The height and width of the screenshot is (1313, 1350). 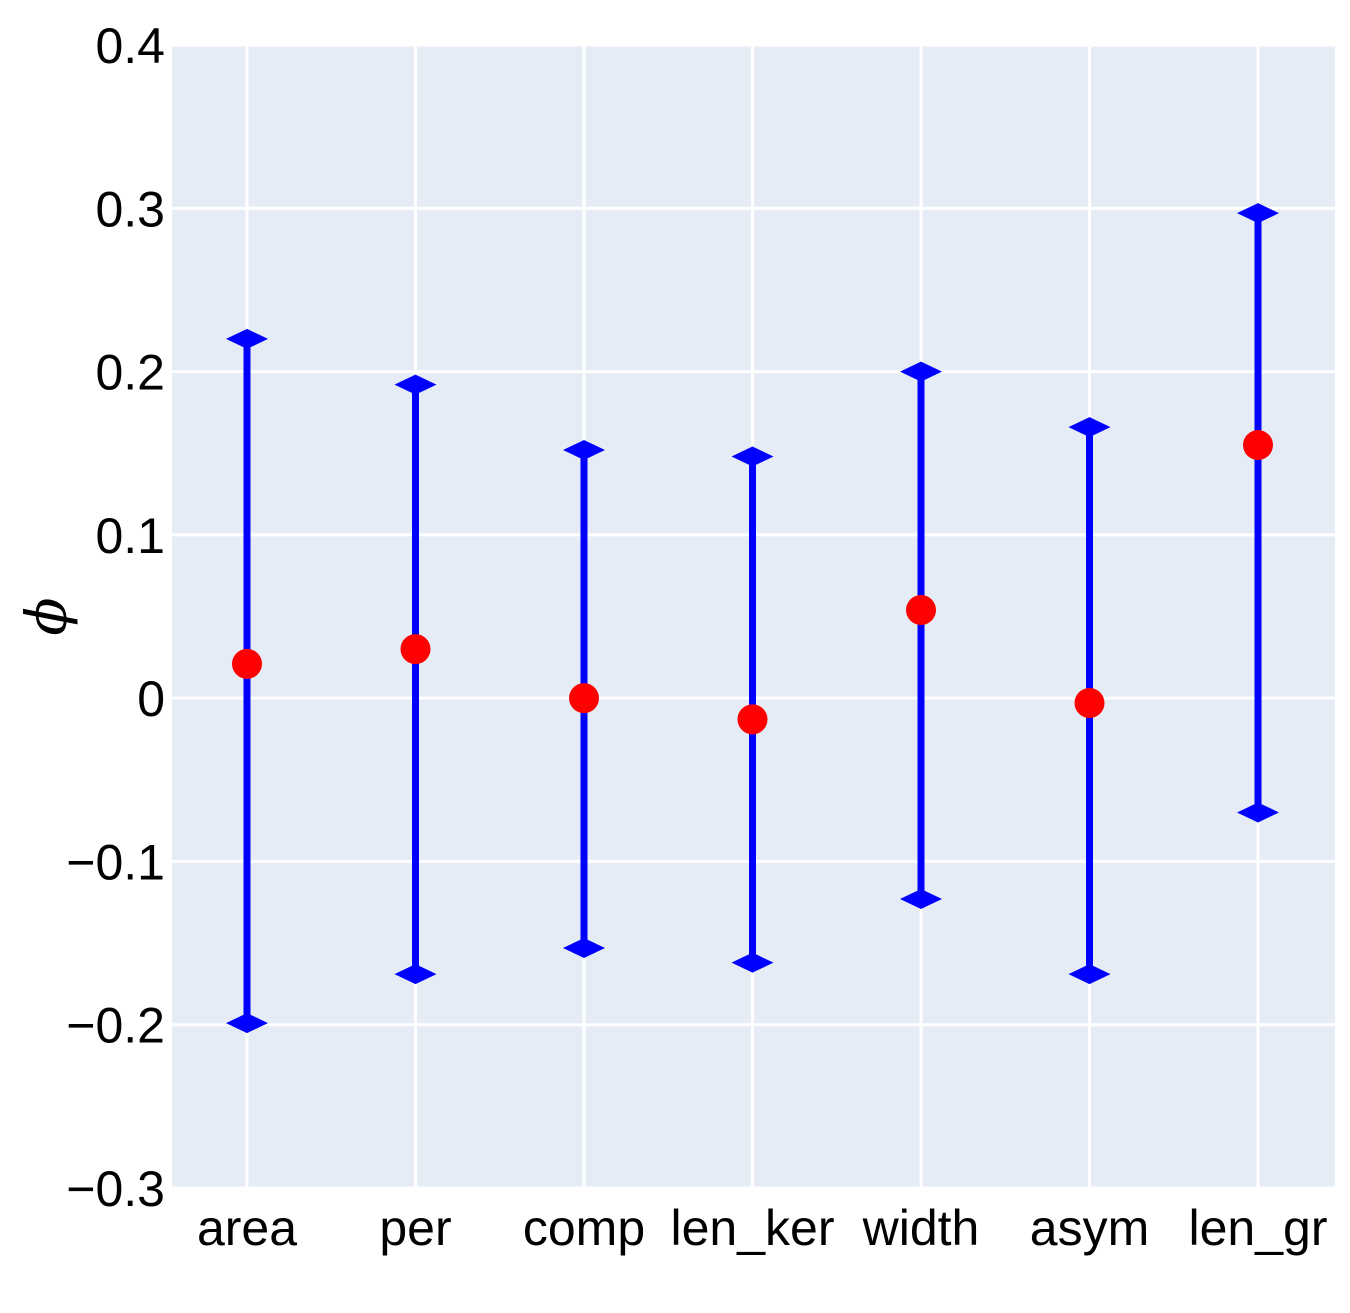 I want to click on x-tick-labels: area per comp len_ker width asym len_gr, so click(x=762, y=1228).